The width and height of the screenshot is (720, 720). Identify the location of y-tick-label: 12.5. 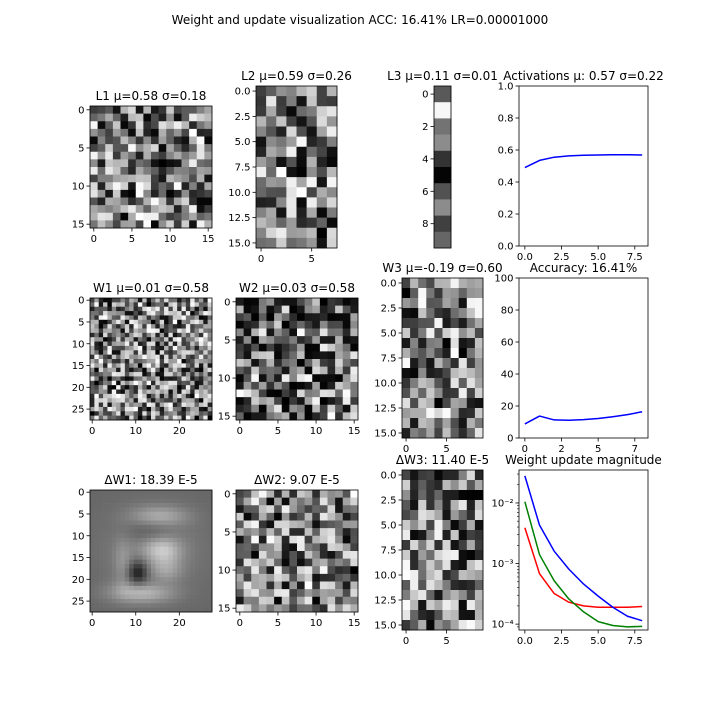
(239, 218).